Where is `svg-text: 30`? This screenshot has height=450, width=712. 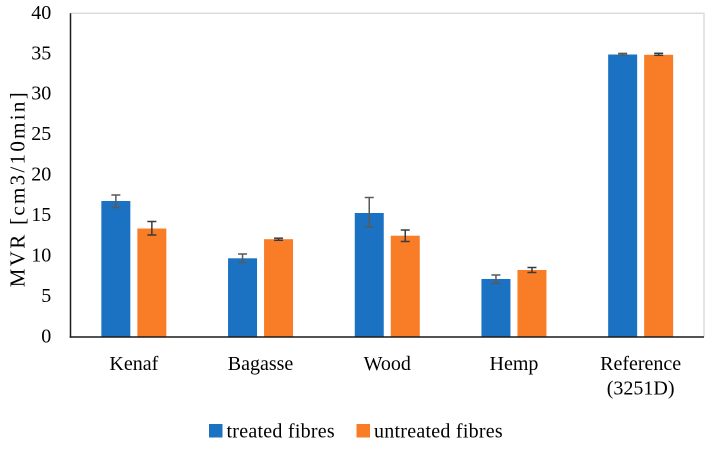
svg-text: 30 is located at coordinates (41, 94).